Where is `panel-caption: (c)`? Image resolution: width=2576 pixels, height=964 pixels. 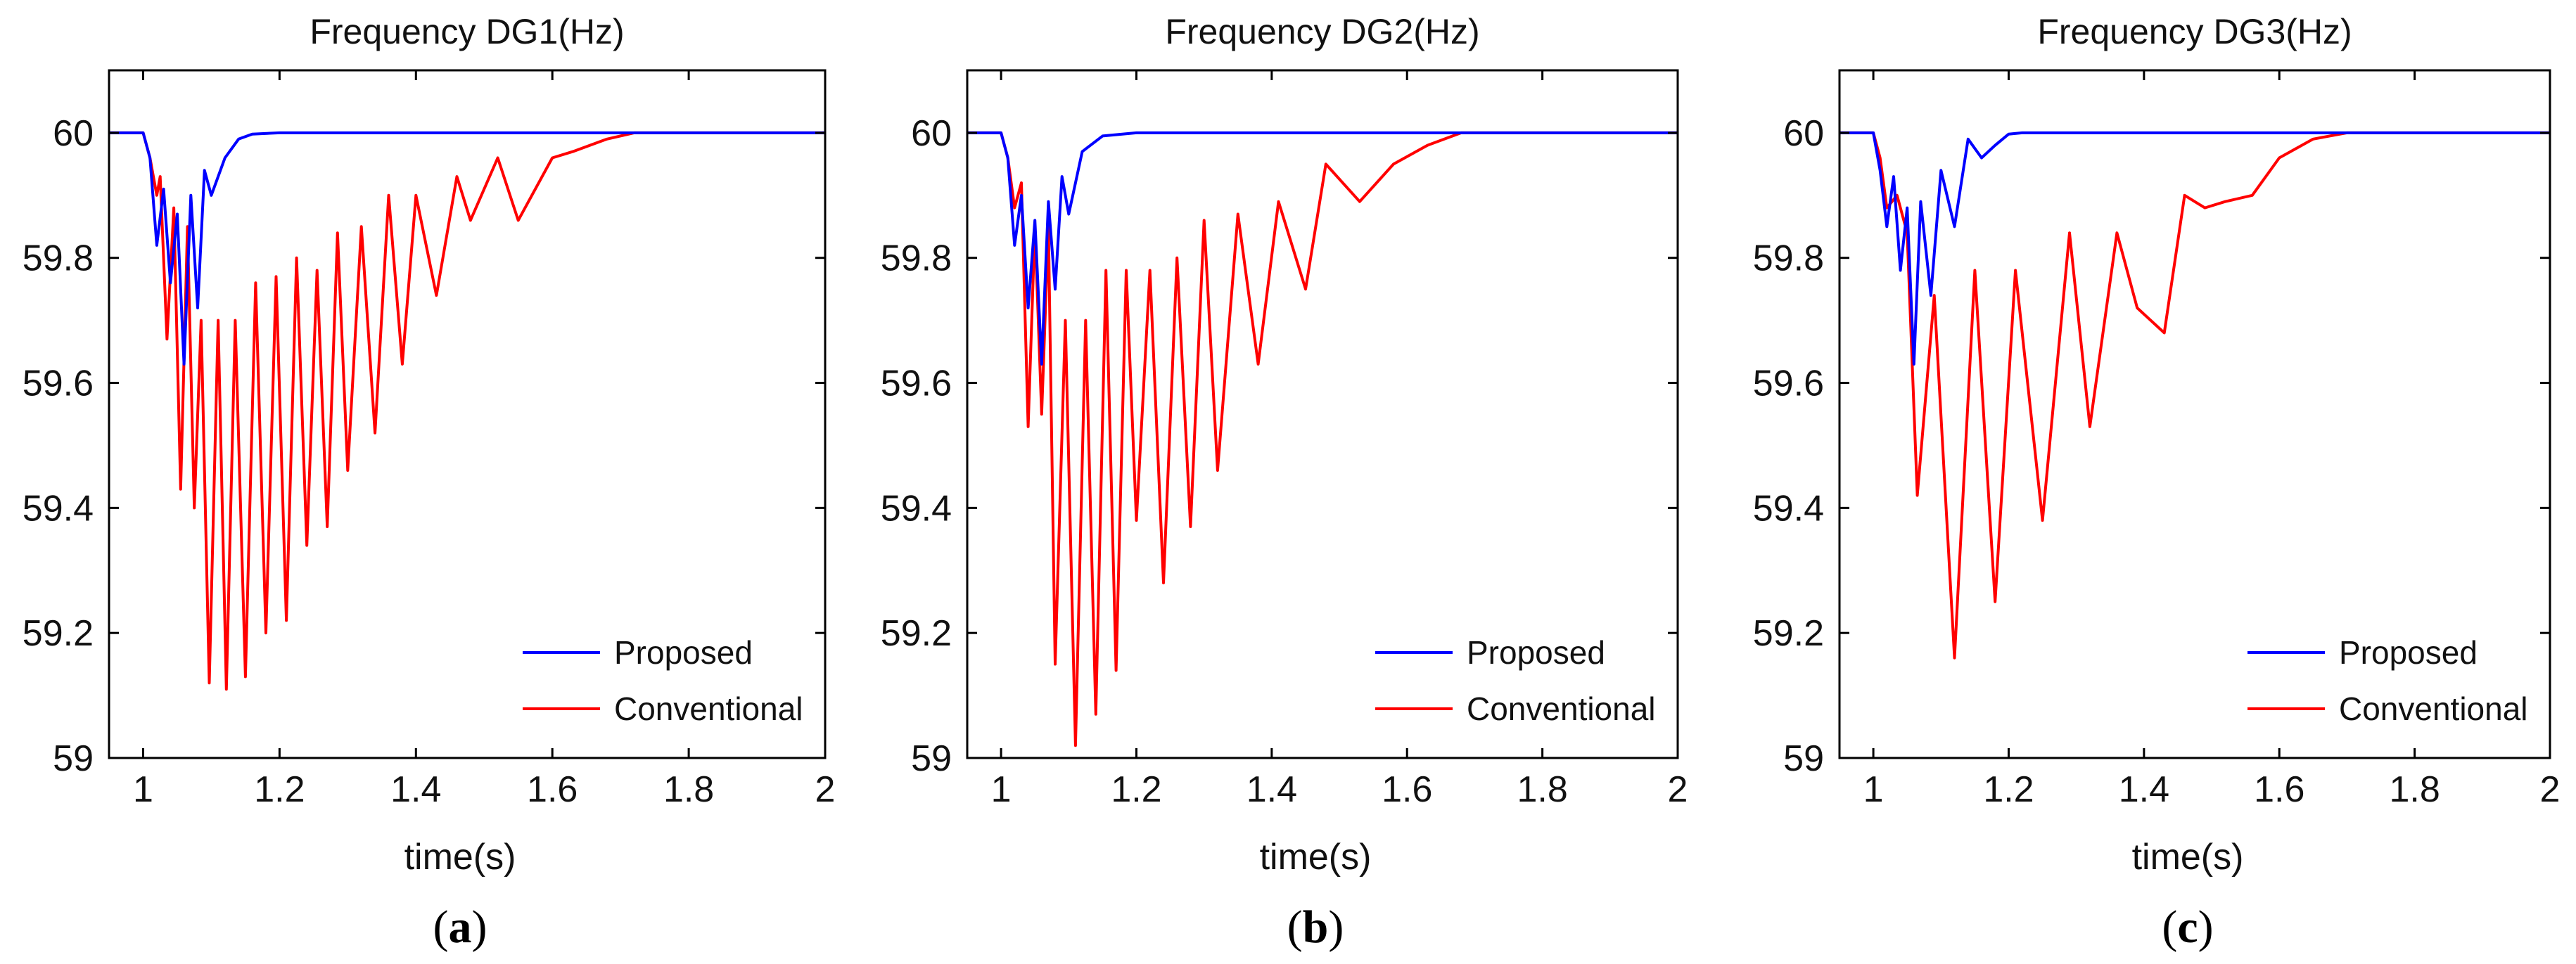 panel-caption: (c) is located at coordinates (2187, 927).